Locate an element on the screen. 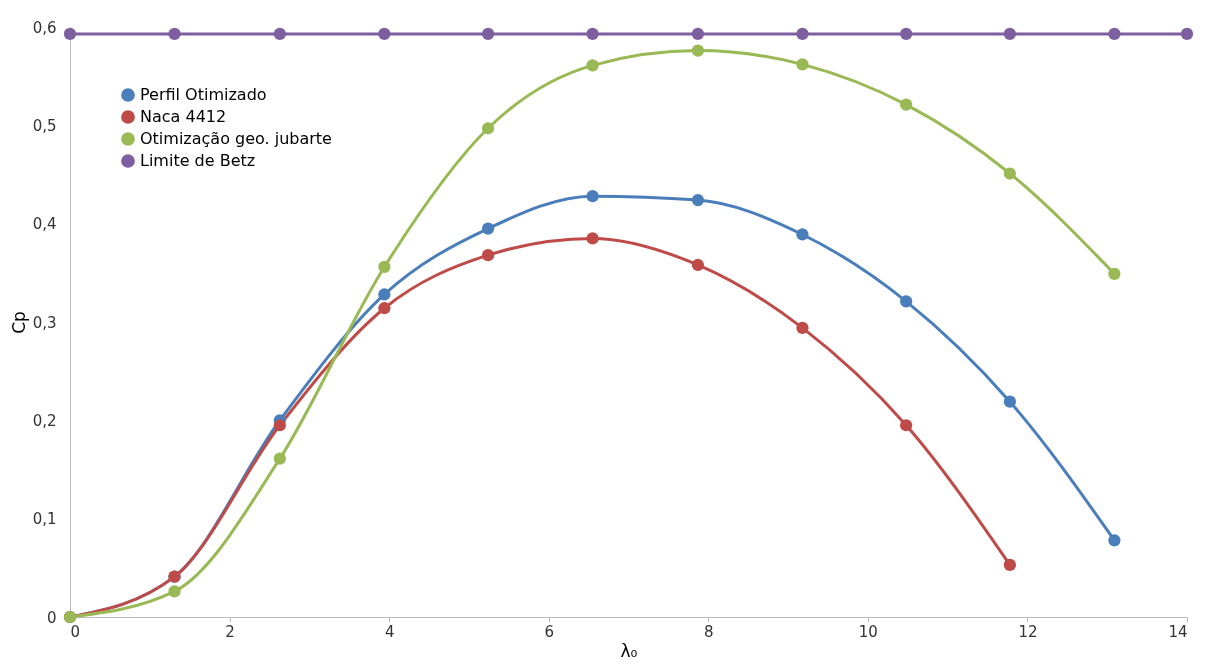 The height and width of the screenshot is (664, 1214). legend-label: Limite de Betz is located at coordinates (198, 160).